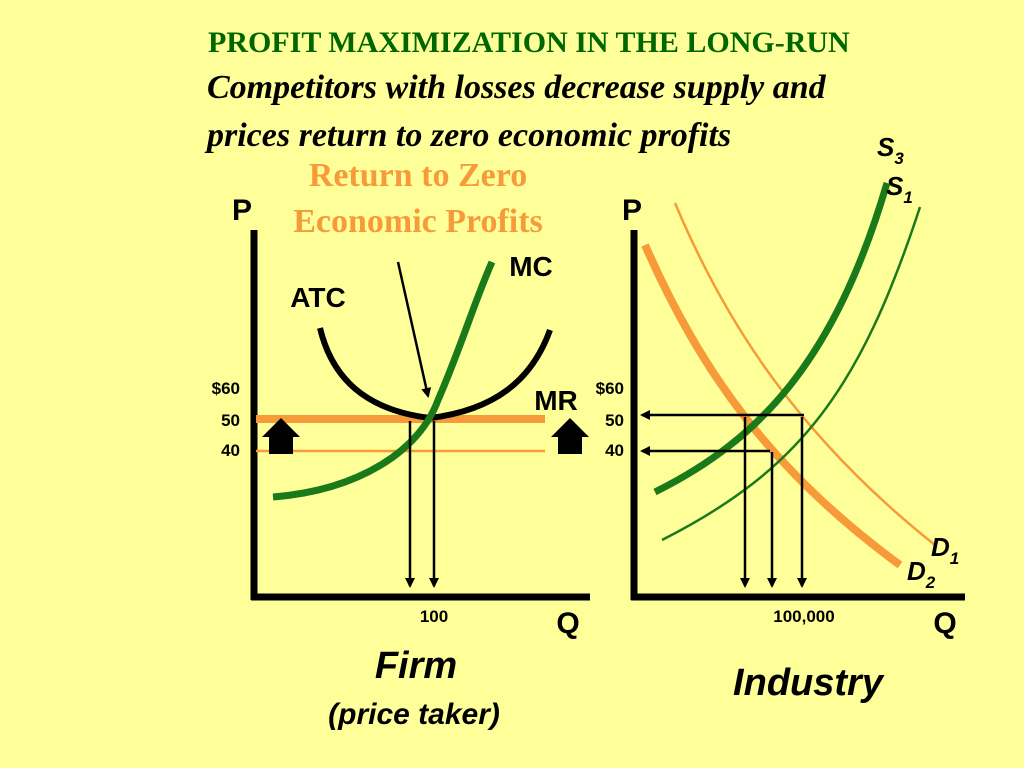  What do you see at coordinates (226, 388) in the screenshot?
I see `firm-tick-60: $60` at bounding box center [226, 388].